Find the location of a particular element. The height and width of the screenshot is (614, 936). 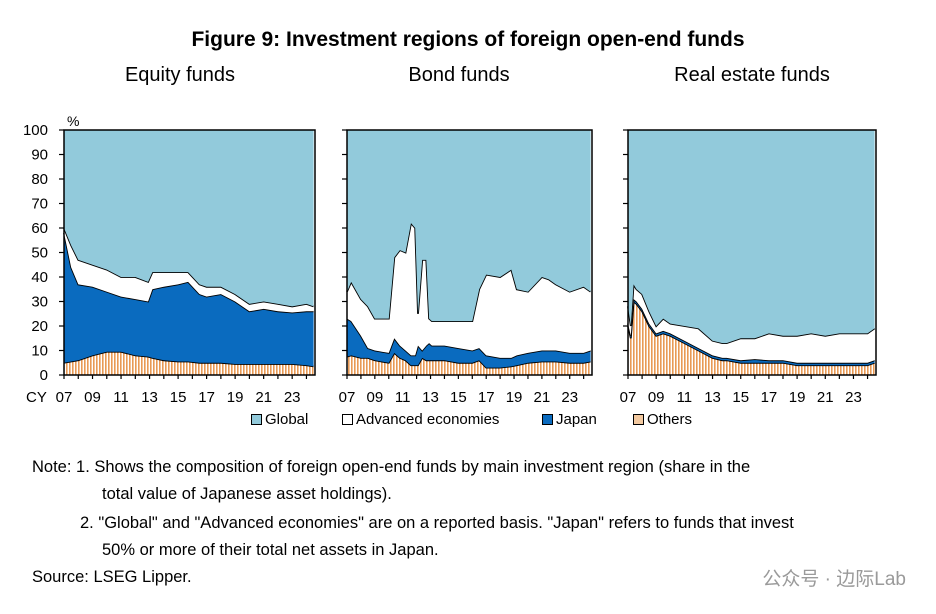

legend-swatch-advanced is located at coordinates (347, 419).